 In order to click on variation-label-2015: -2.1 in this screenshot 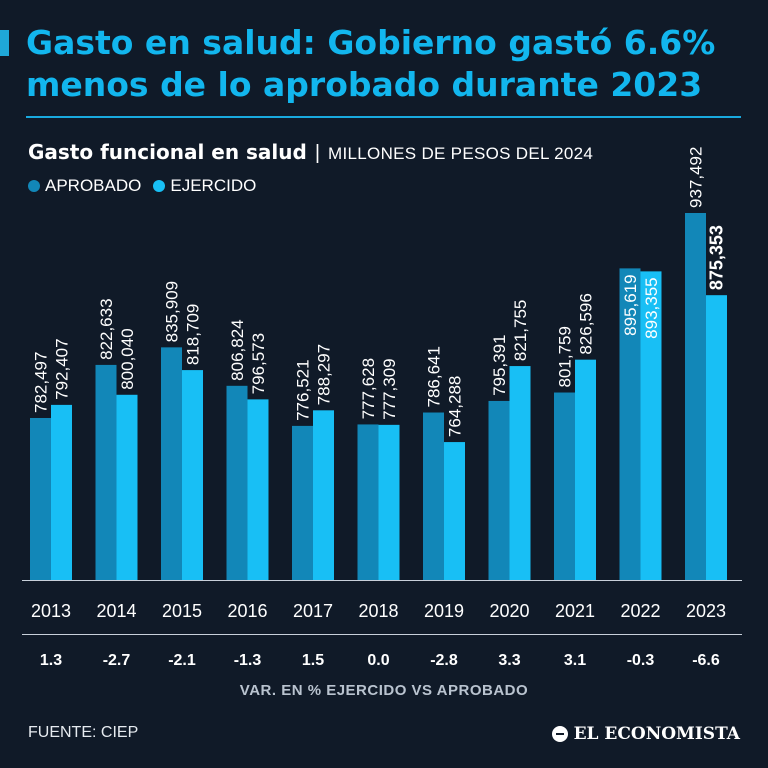, I will do `click(182, 660)`.